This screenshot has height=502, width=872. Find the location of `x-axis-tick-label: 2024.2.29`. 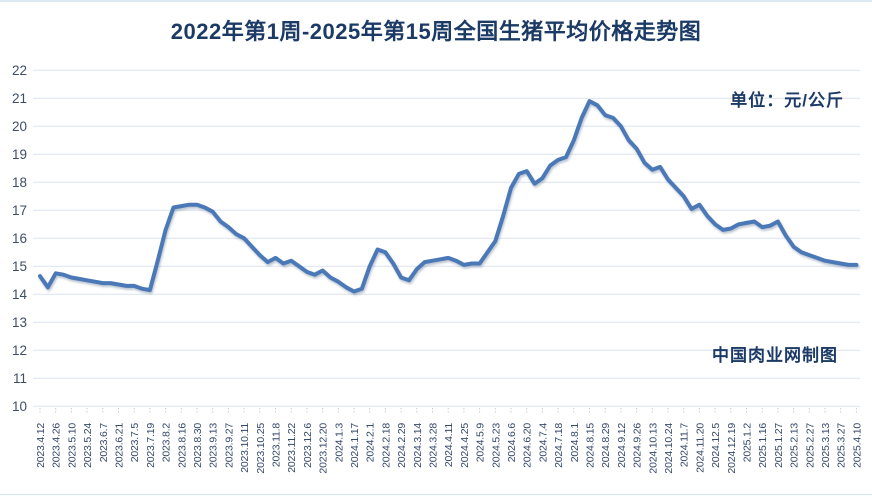

x-axis-tick-label: 2024.2.29 is located at coordinates (402, 445).